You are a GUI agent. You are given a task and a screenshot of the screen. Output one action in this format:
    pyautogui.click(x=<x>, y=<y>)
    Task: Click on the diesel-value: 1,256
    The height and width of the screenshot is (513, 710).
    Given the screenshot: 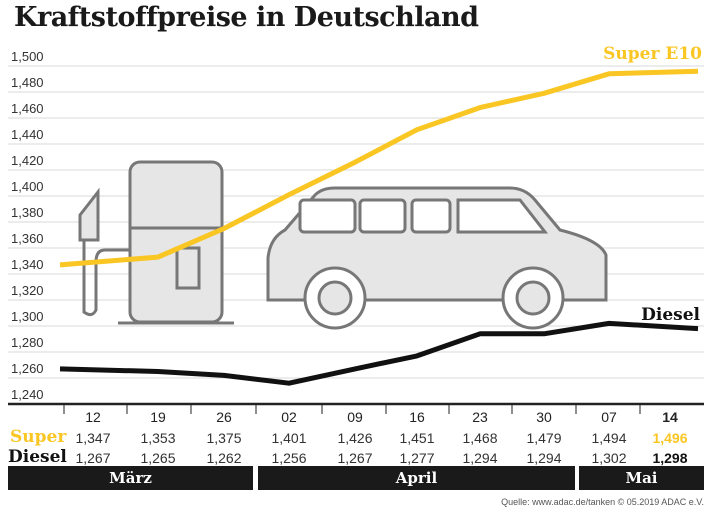 What is the action you would take?
    pyautogui.click(x=288, y=458)
    